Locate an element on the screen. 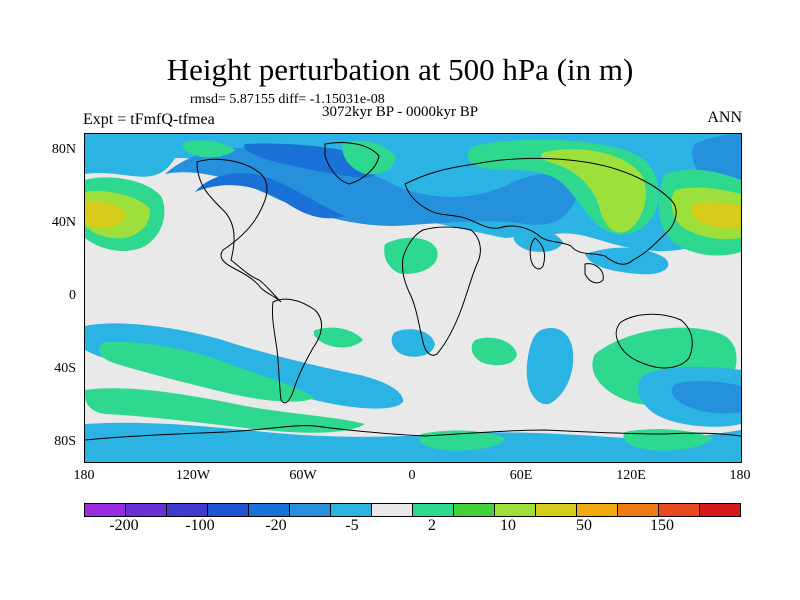 This screenshot has width=800, height=600. y-tick: 80N is located at coordinates (63, 149).